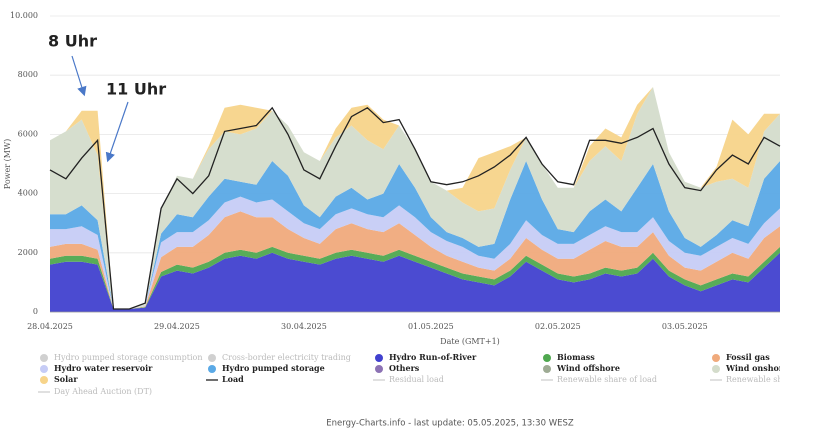  What do you see at coordinates (233, 379) in the screenshot?
I see `legend-label: Load` at bounding box center [233, 379].